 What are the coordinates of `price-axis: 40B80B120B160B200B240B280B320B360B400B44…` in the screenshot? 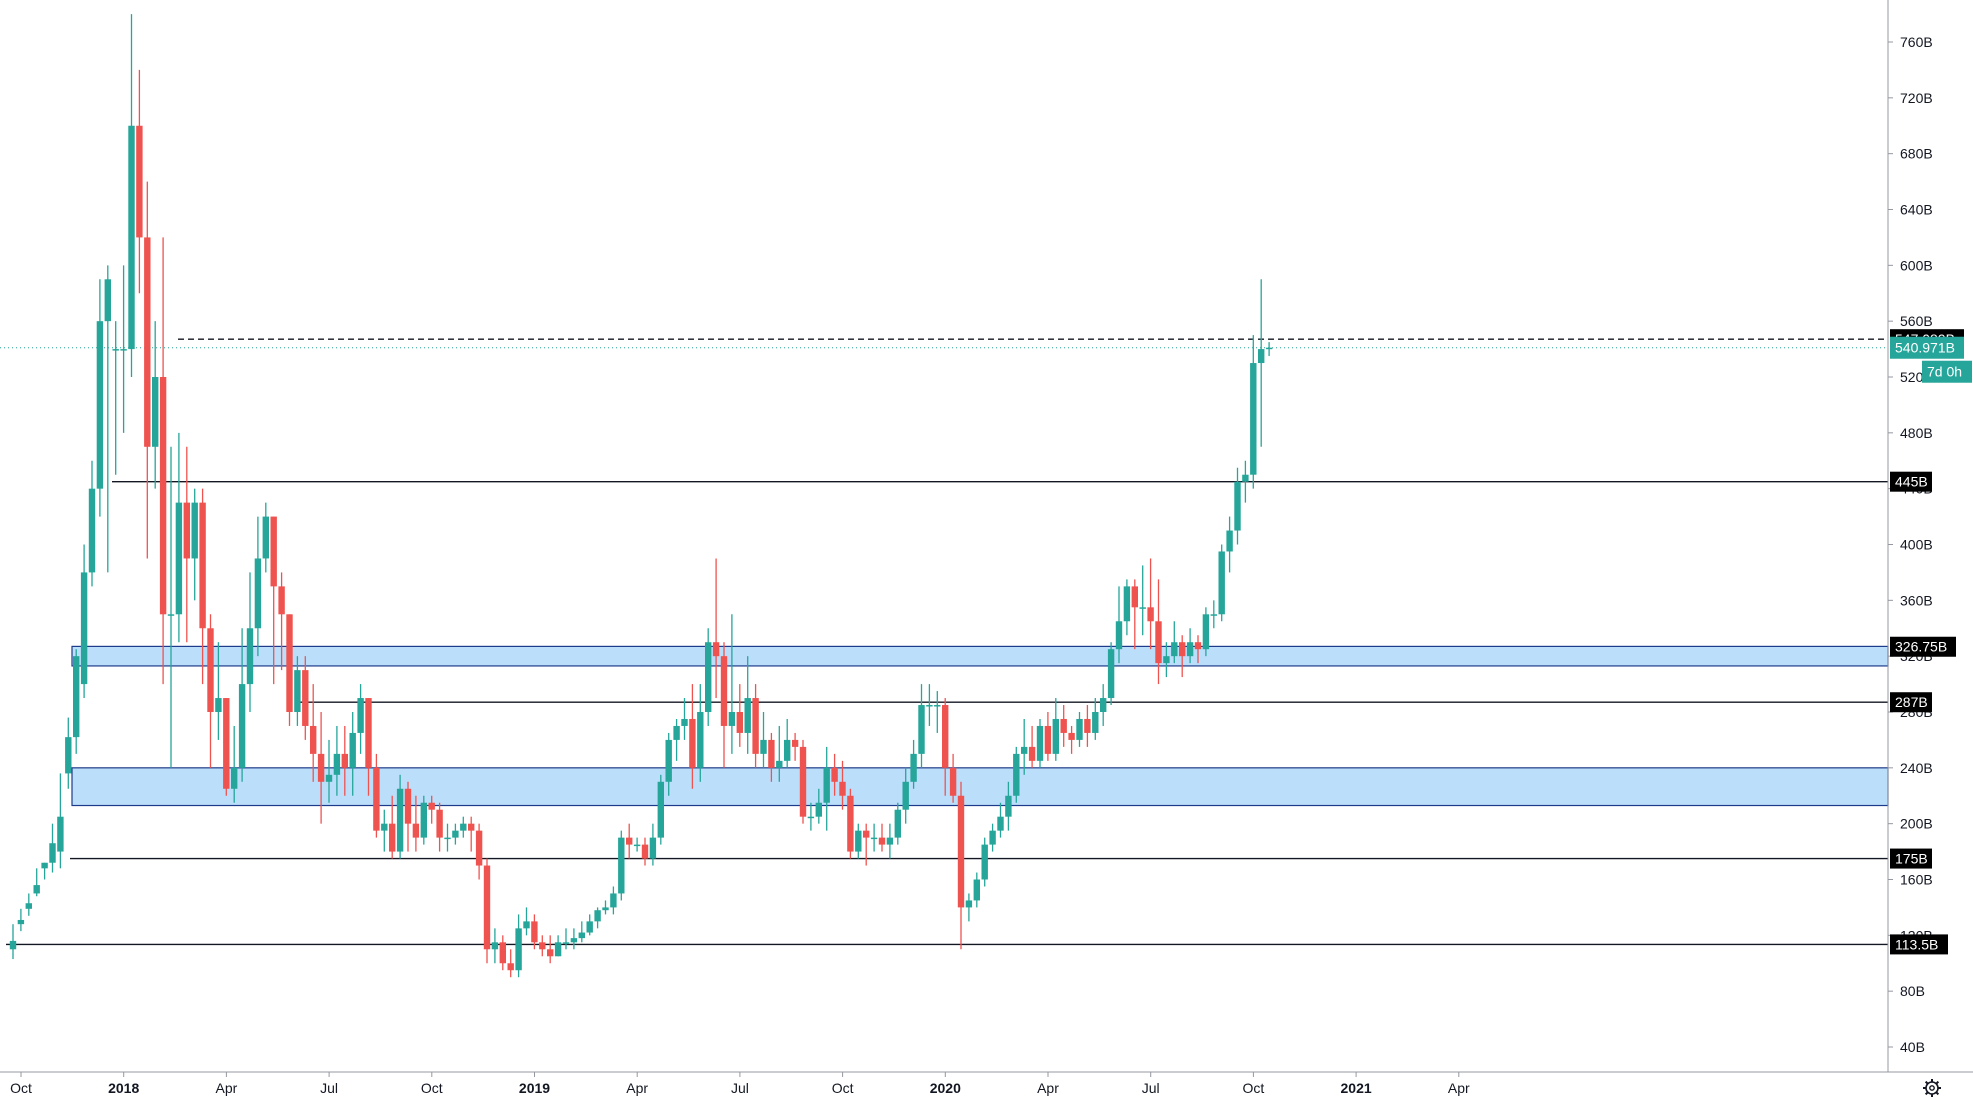 It's located at (1910, 536).